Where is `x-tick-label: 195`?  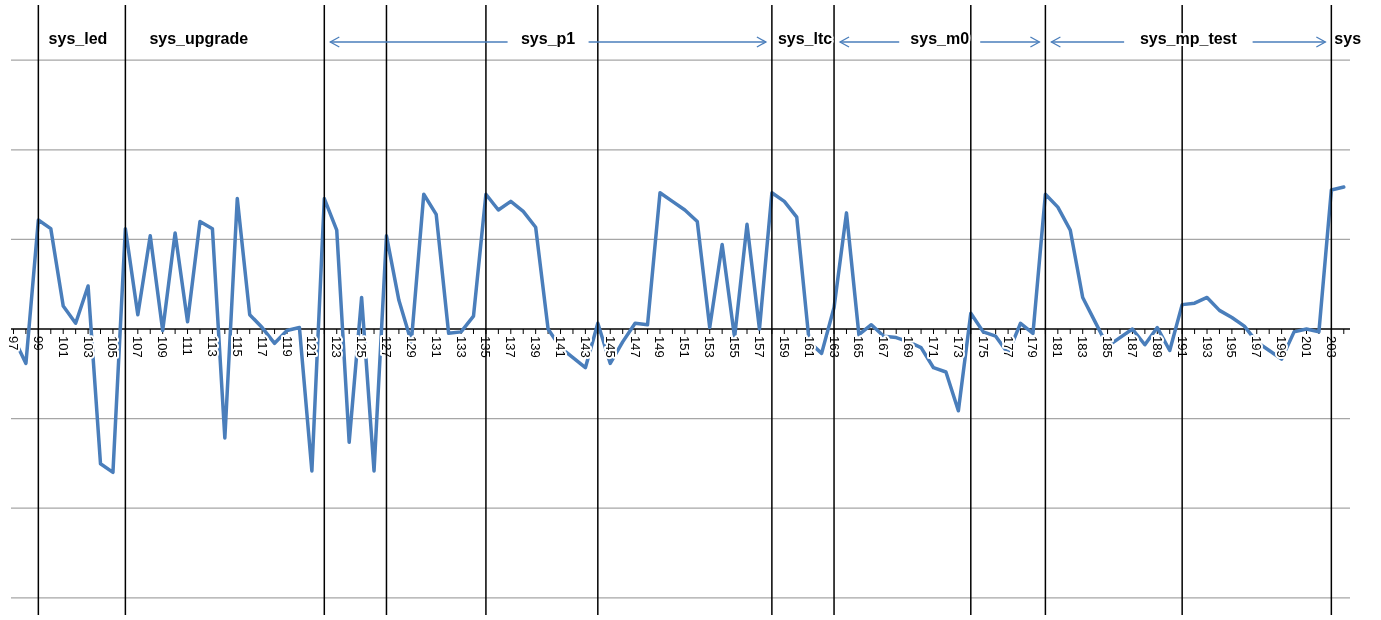 x-tick-label: 195 is located at coordinates (1232, 347).